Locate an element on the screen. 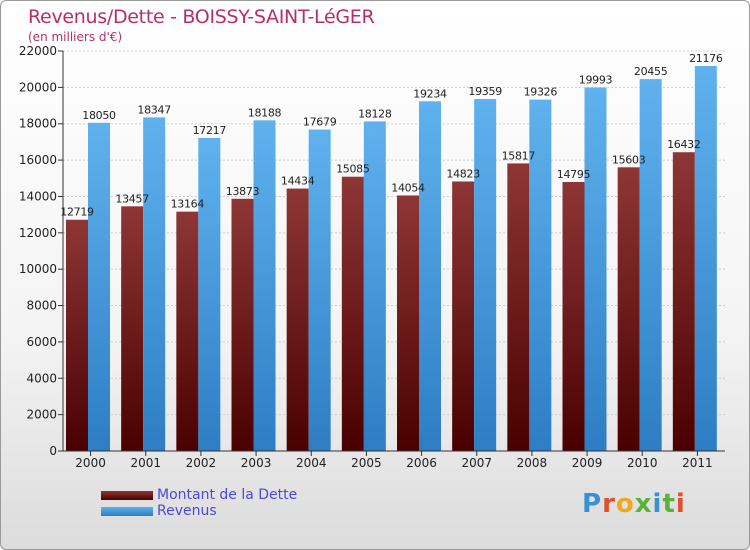 Image resolution: width=750 pixels, height=550 pixels. x-tick-label: 2000 is located at coordinates (90, 463).